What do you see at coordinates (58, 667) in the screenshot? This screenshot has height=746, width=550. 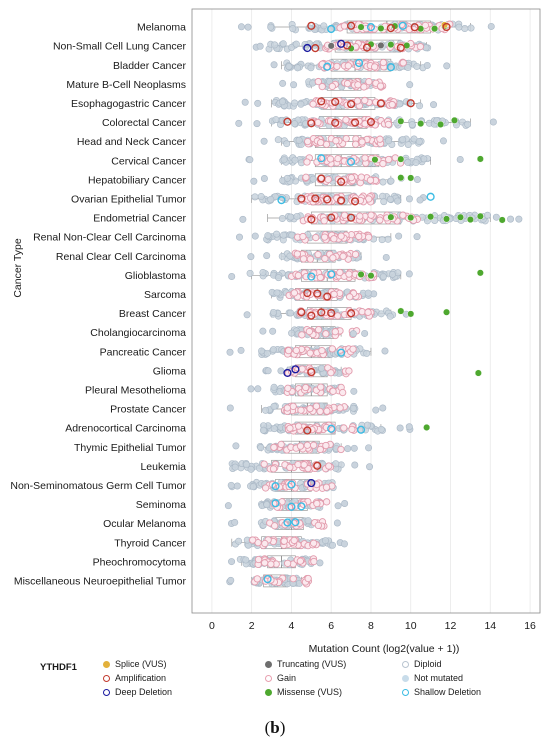 I see `legend-title: YTHDF1` at bounding box center [58, 667].